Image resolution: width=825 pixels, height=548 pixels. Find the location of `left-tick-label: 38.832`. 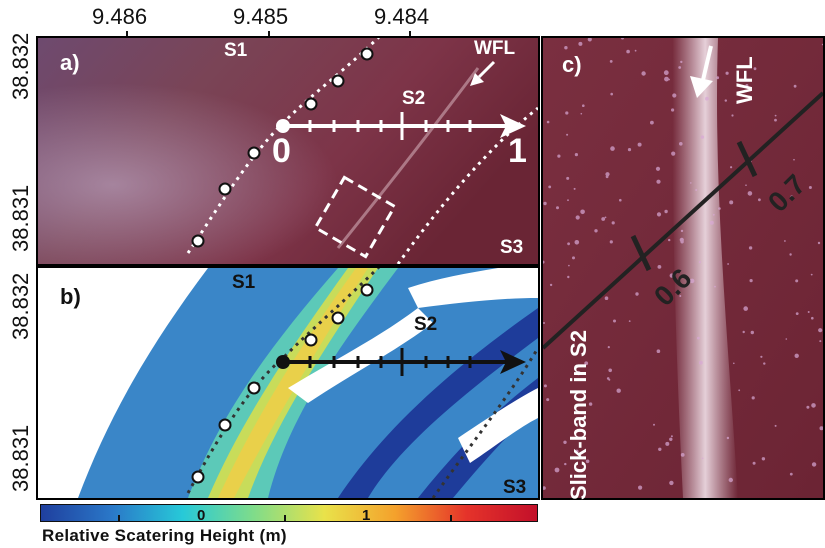

left-tick-label: 38.832 is located at coordinates (20, 66).